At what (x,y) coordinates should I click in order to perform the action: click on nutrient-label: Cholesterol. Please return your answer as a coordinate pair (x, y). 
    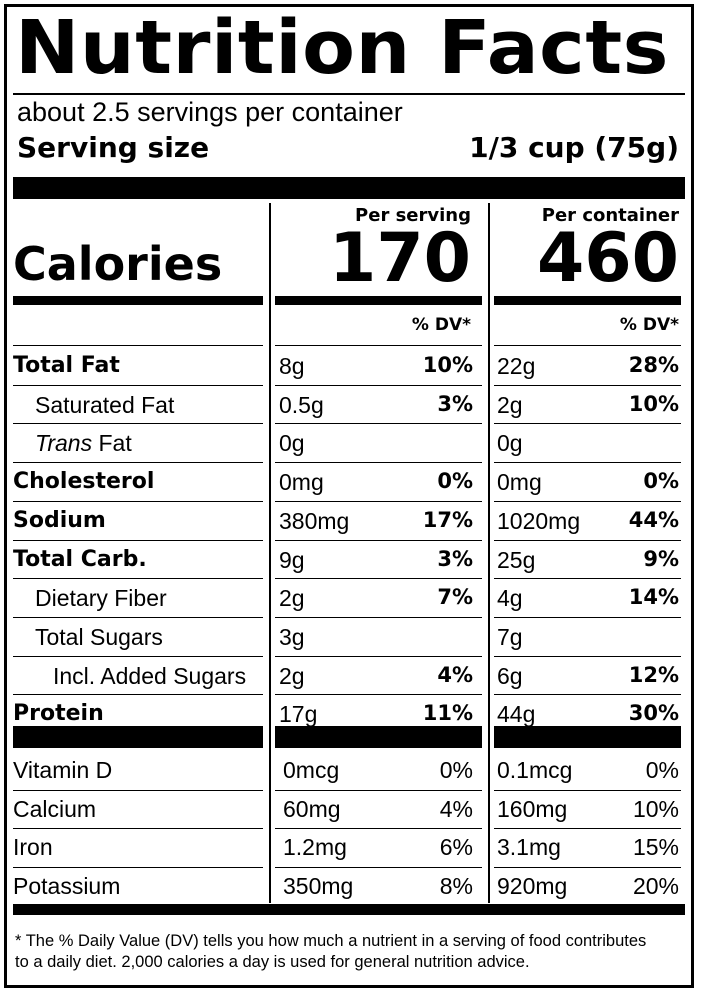
    Looking at the image, I should click on (84, 482).